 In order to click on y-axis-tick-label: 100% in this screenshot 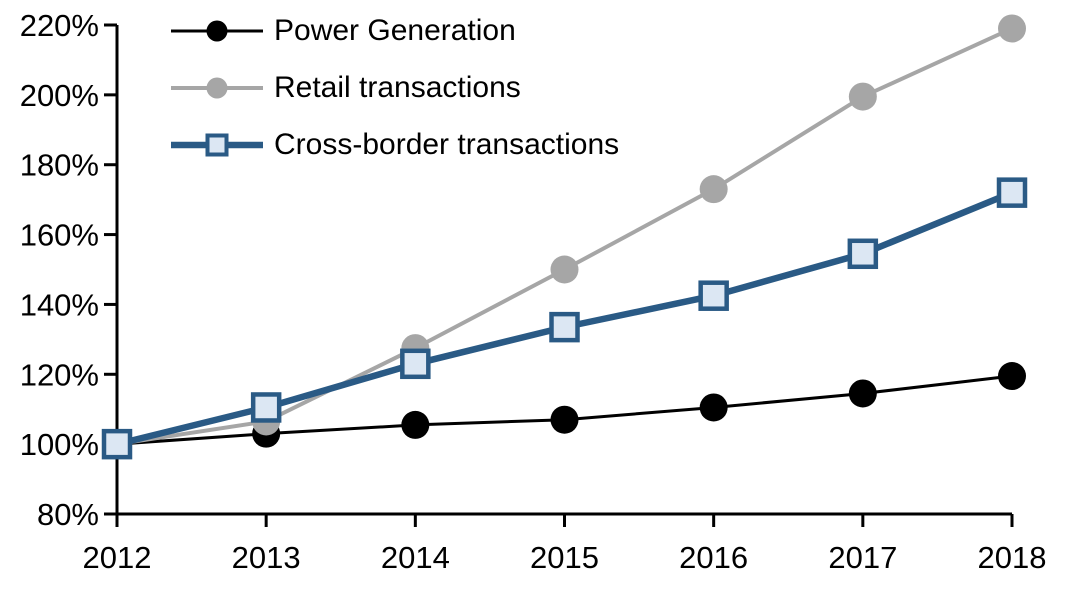, I will do `click(59, 444)`.